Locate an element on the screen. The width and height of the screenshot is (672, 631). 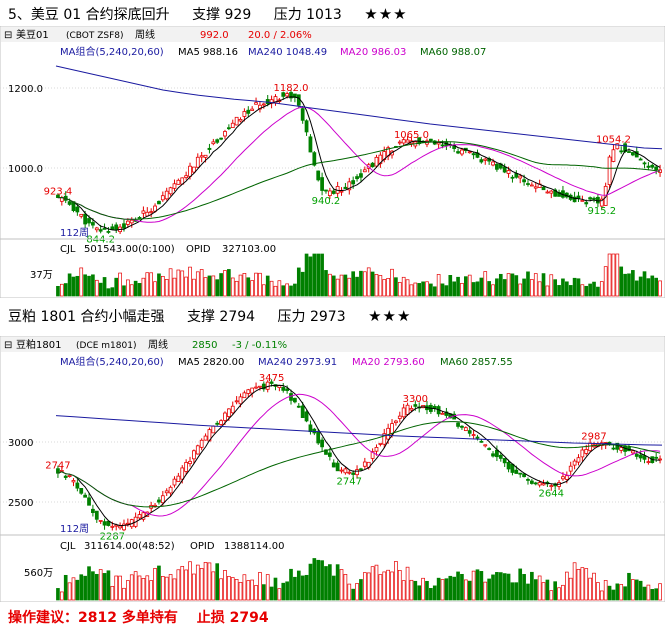
chart-1-period: 周线 is located at coordinates (145, 34).